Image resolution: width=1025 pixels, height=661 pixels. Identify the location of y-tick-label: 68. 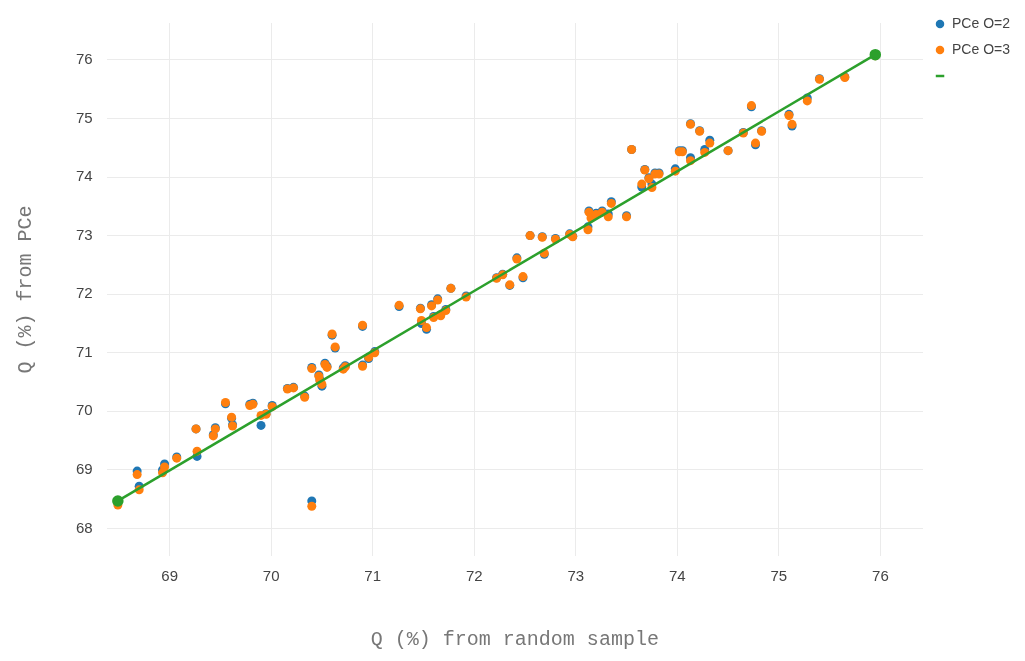
(84, 527).